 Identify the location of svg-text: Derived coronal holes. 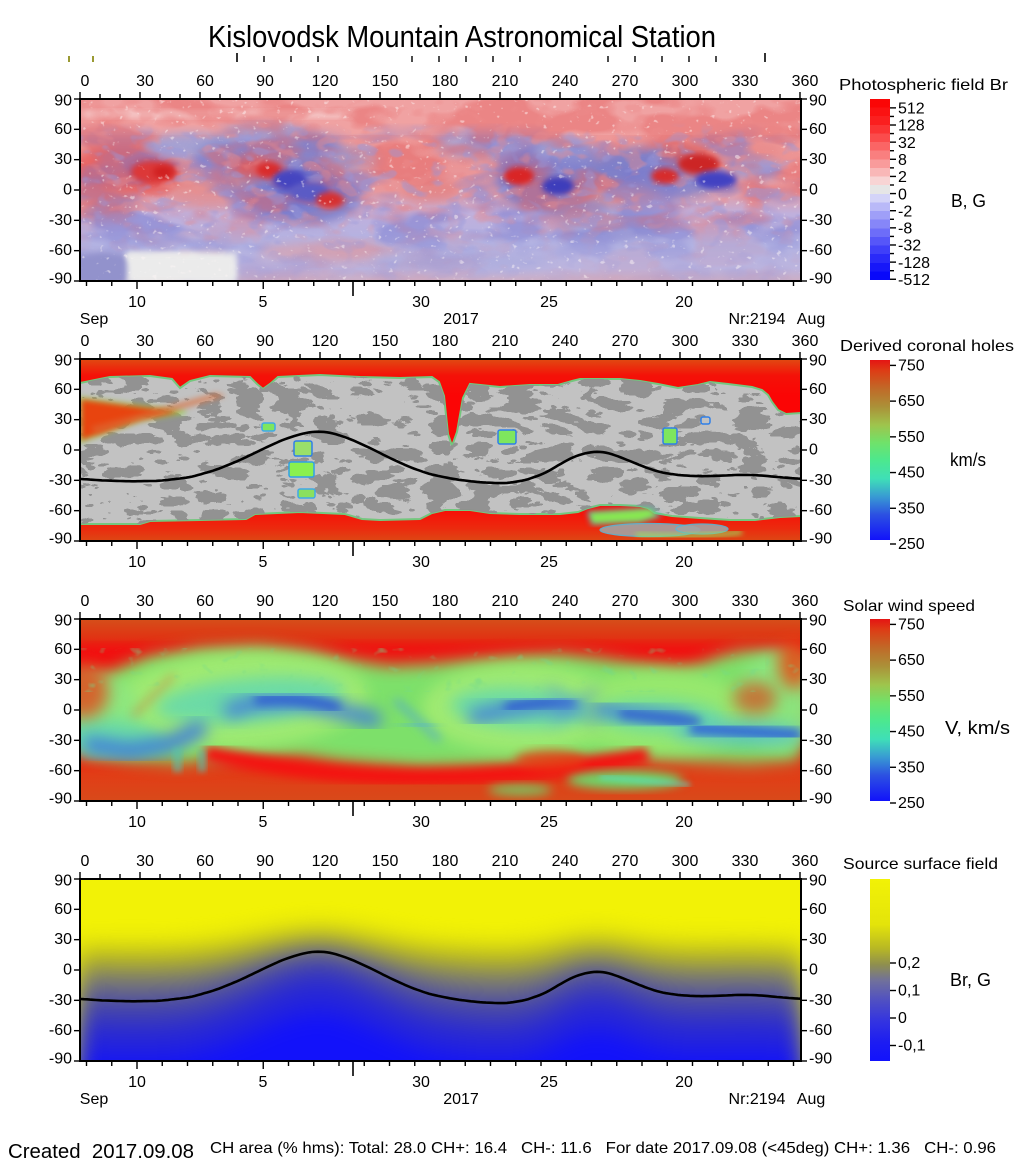
(927, 346).